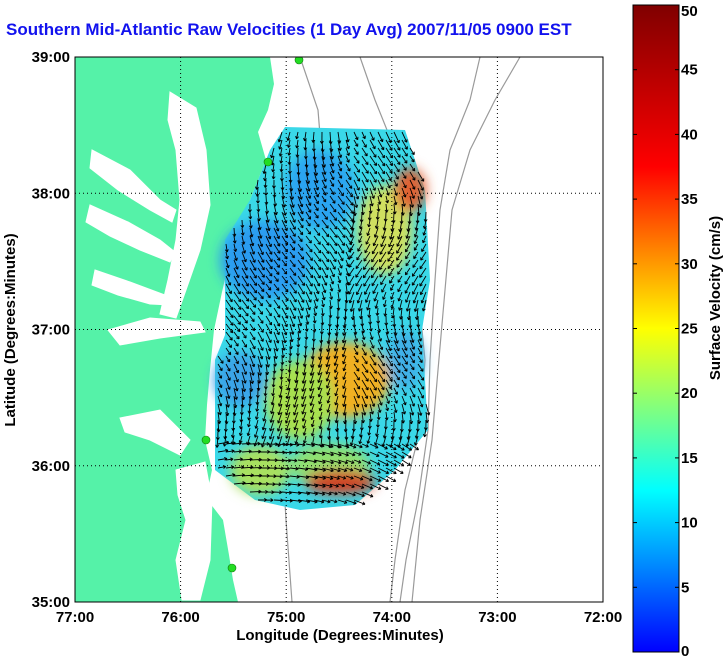 The width and height of the screenshot is (724, 659). I want to click on colorbar-label: Surface Velocity (cm/s), so click(715, 298).